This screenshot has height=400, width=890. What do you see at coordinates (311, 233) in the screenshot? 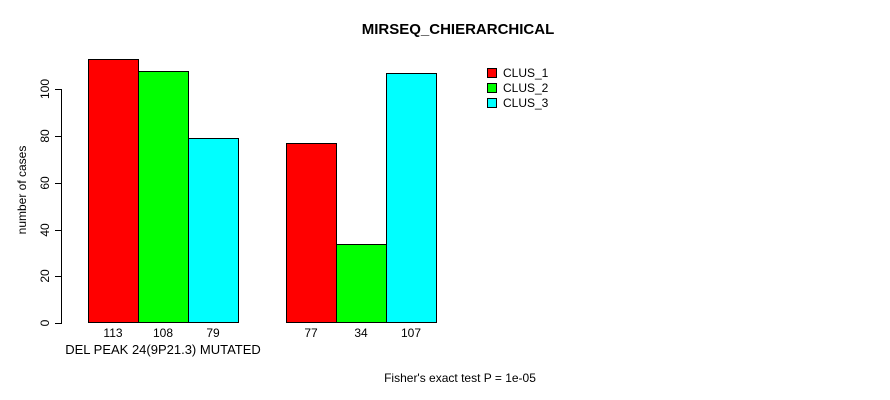
I see `bar-clus_1-group2` at bounding box center [311, 233].